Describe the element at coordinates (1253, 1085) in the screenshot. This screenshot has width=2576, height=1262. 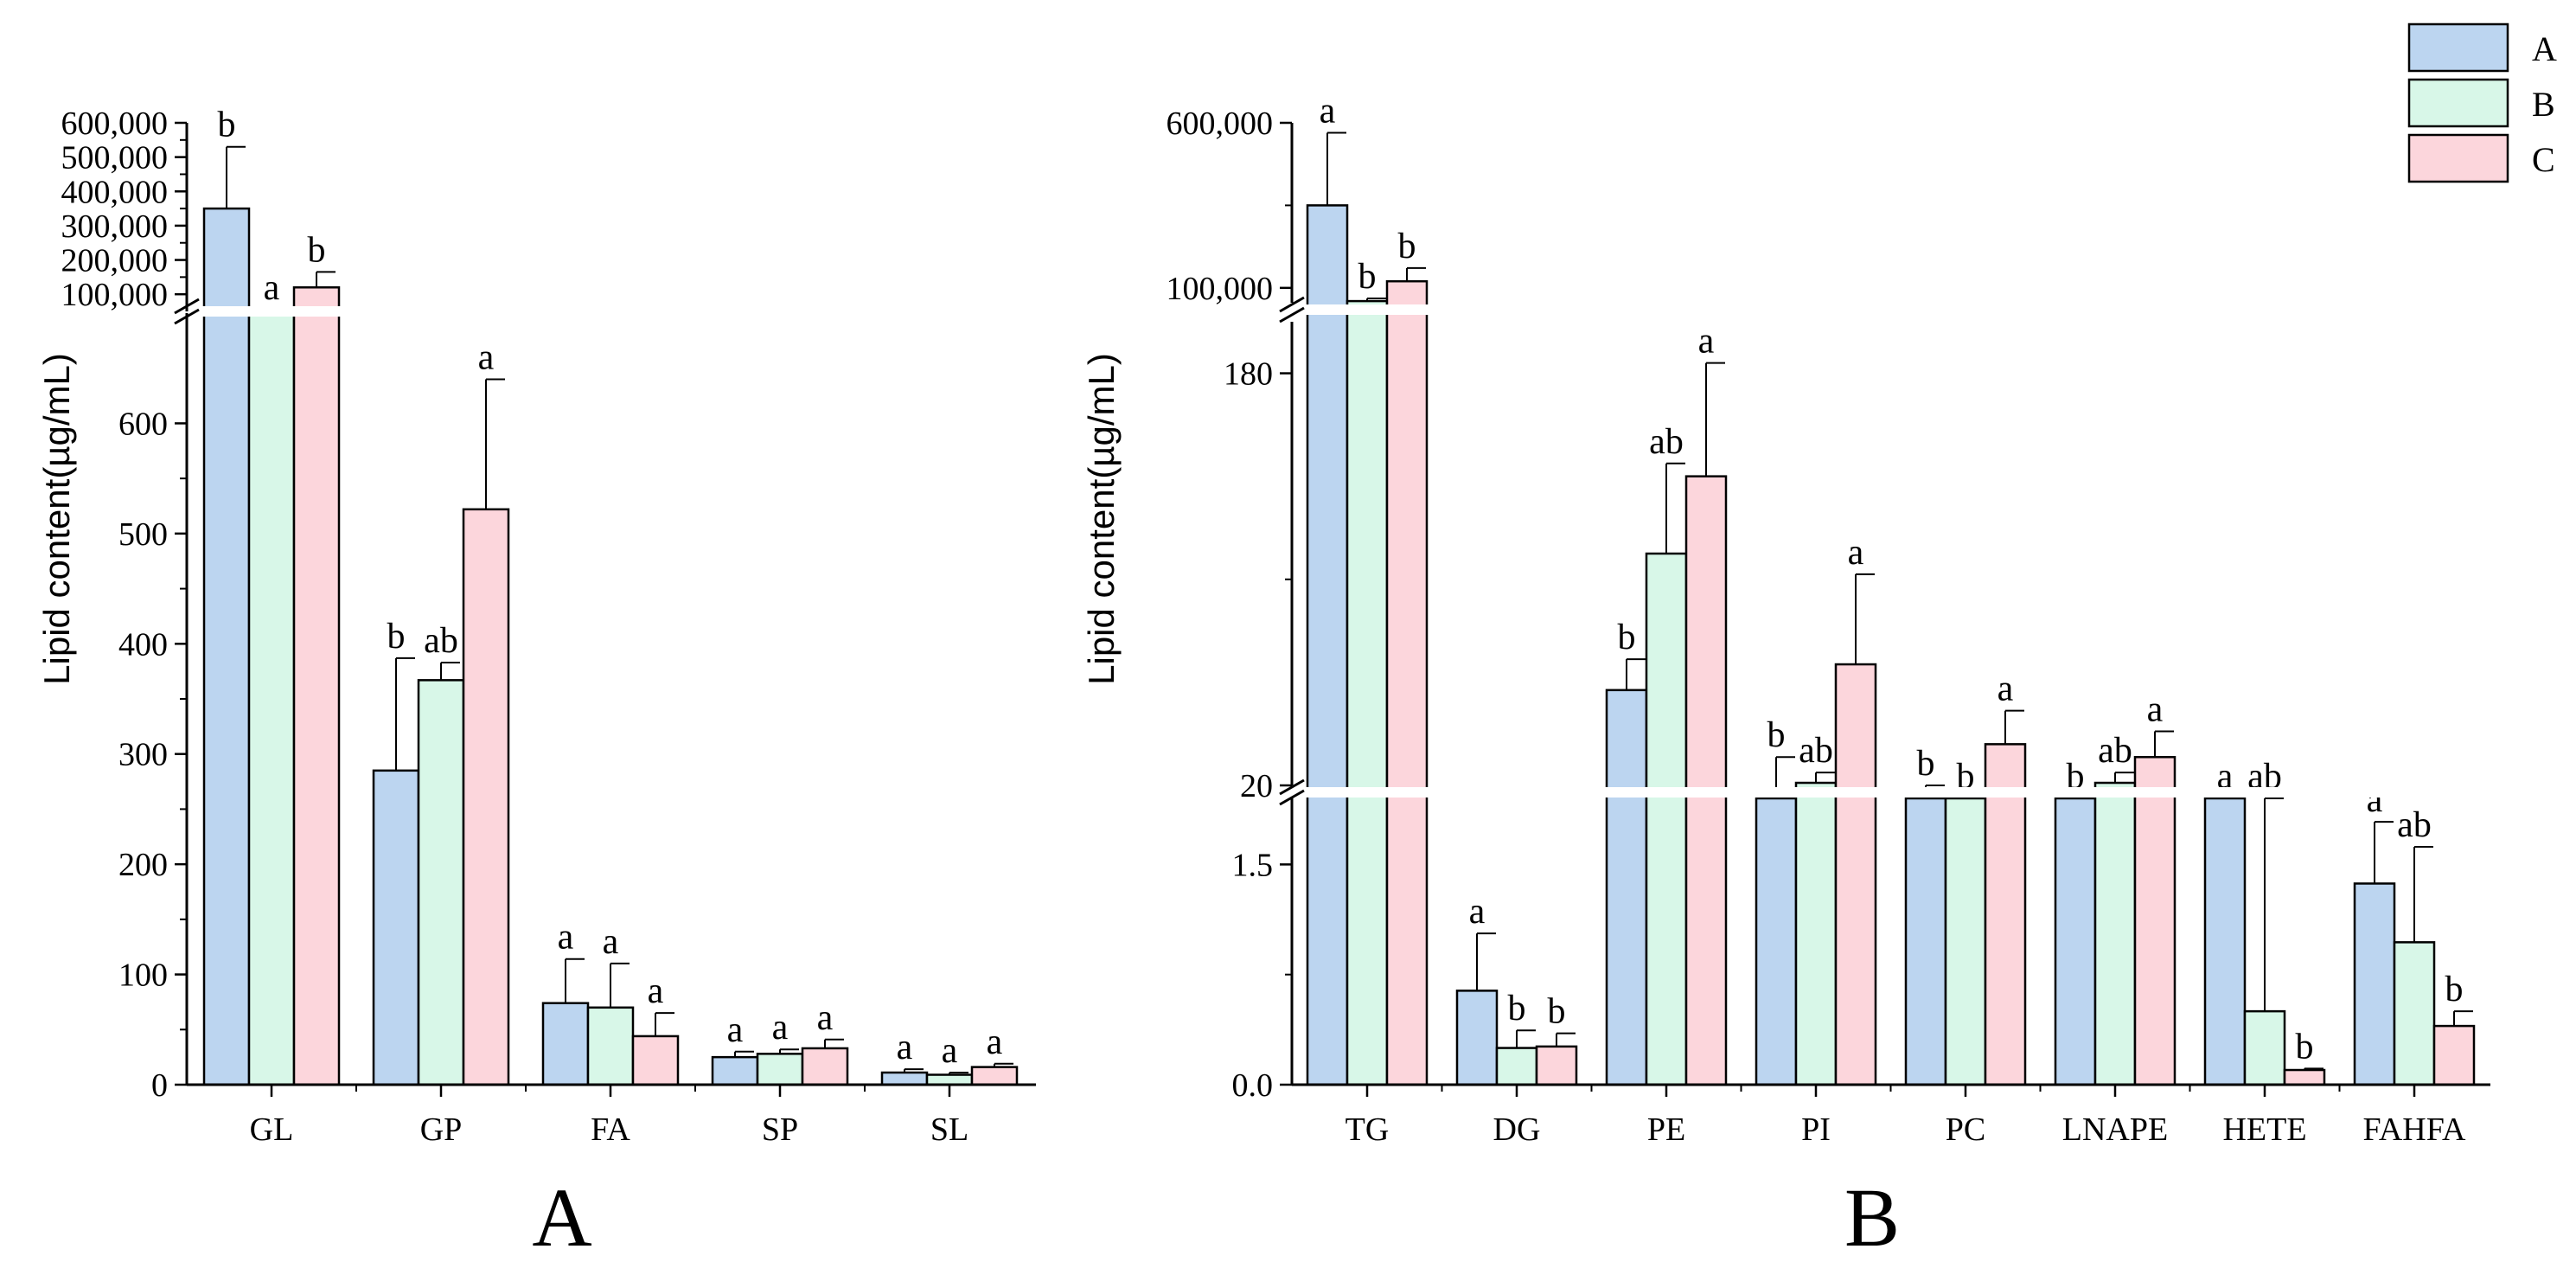
I see `y-tick-label: 0.0` at that location.